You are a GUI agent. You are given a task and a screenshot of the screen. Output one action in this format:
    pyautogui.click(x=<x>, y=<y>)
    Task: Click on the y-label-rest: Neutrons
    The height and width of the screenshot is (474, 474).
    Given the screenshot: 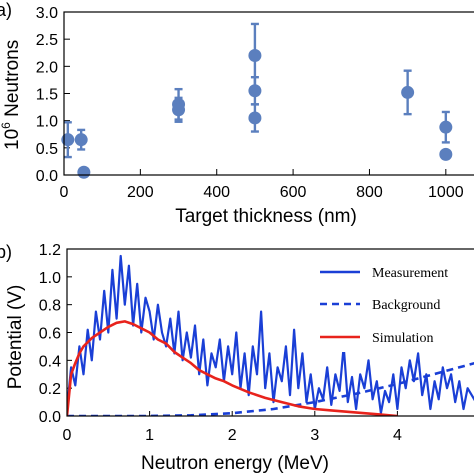 What is the action you would take?
    pyautogui.click(x=12, y=78)
    